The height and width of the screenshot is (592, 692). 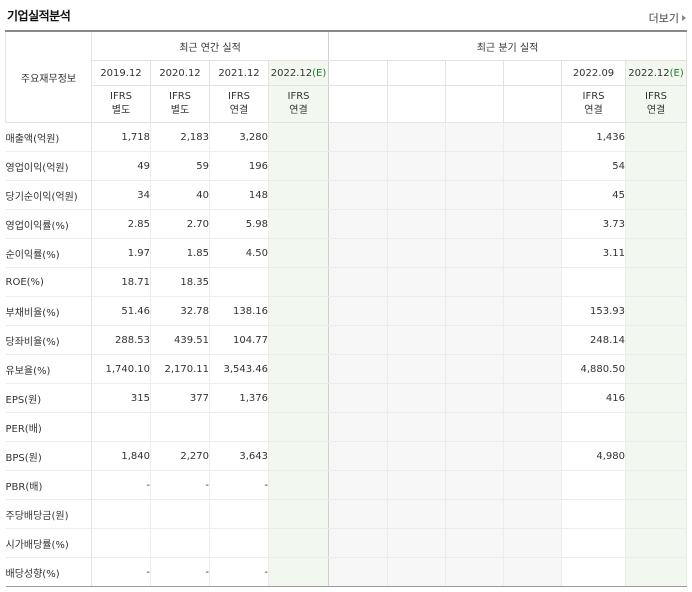 I want to click on column-date-text: 2019.12, so click(x=121, y=73).